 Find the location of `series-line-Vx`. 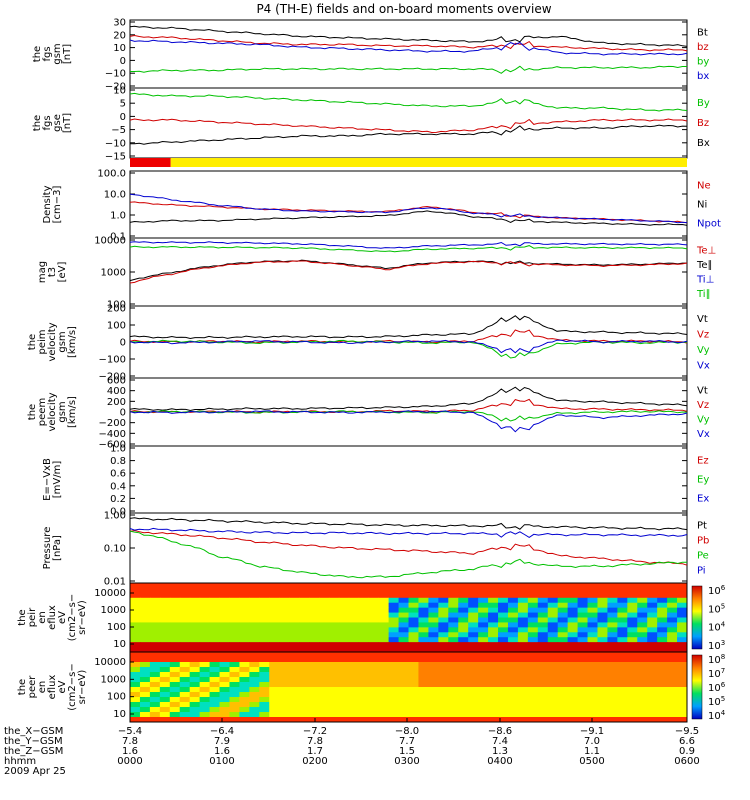

series-line-Vx is located at coordinates (408, 346).